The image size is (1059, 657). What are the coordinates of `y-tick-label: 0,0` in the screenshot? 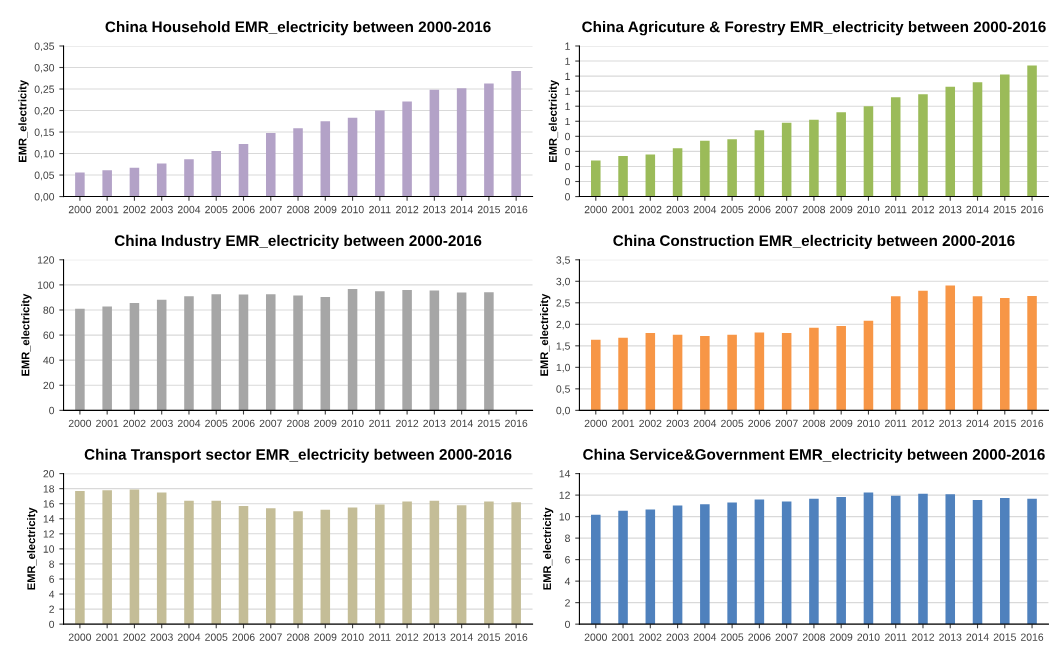 It's located at (563, 411).